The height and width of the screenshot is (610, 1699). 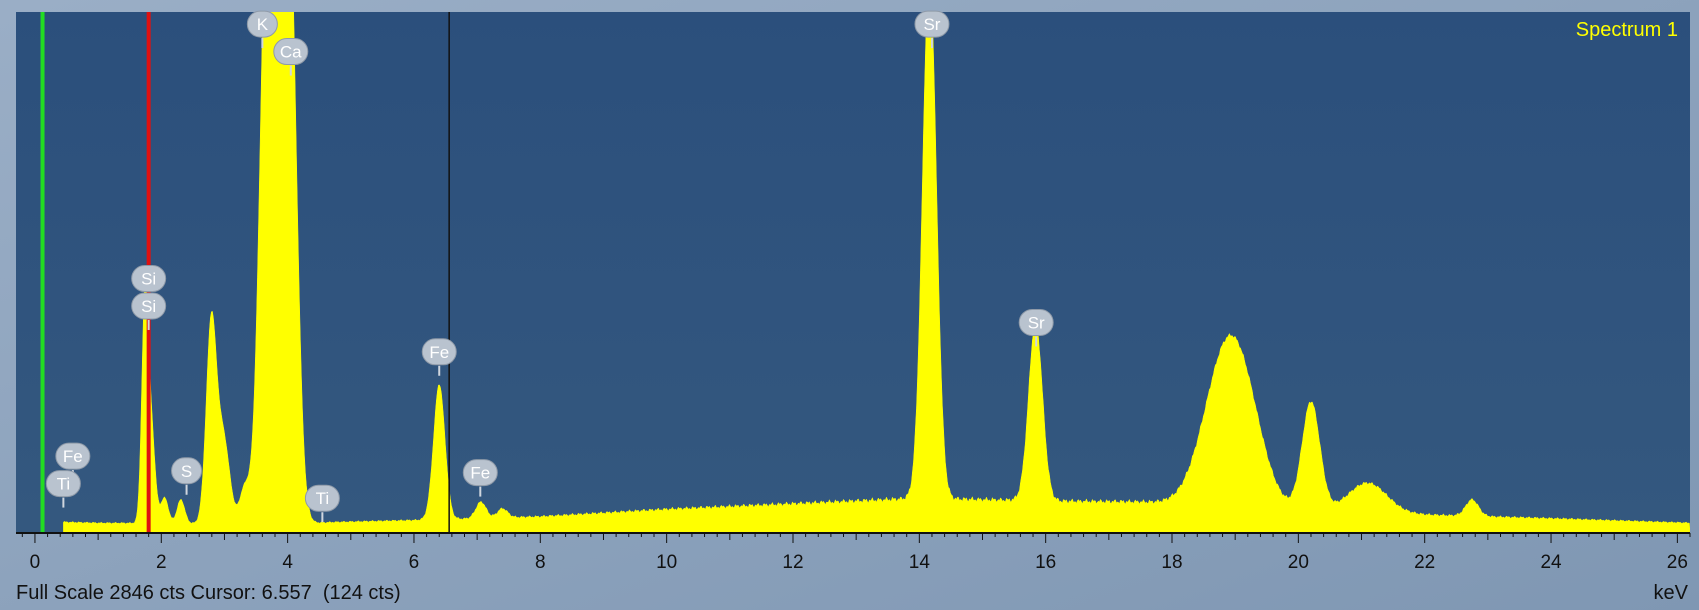 I want to click on element-label-k: K, so click(x=262, y=29).